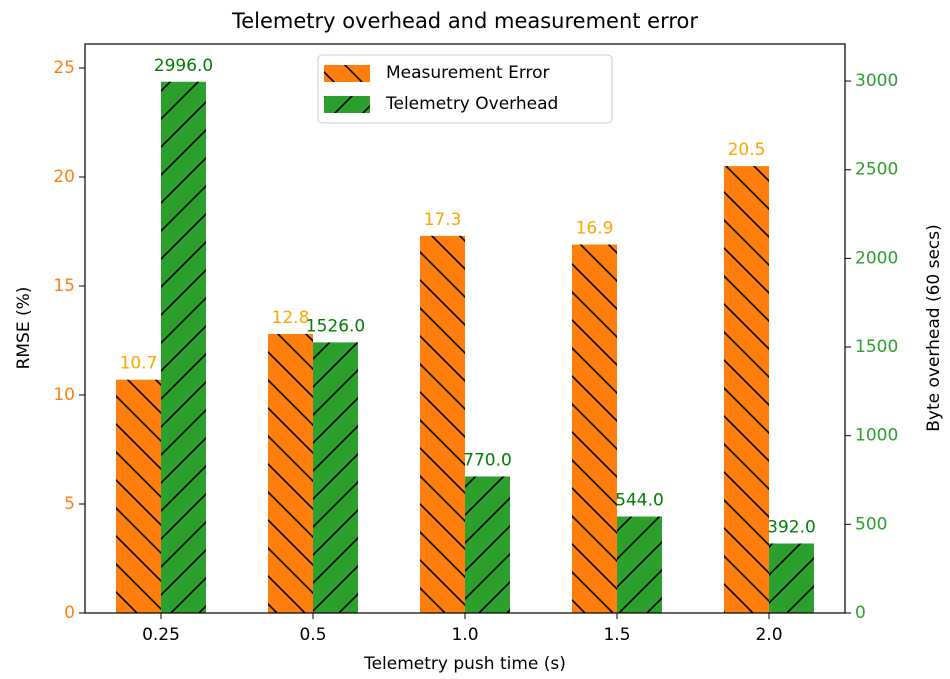 Image resolution: width=950 pixels, height=679 pixels. I want to click on value-label: 10.7, so click(139, 364).